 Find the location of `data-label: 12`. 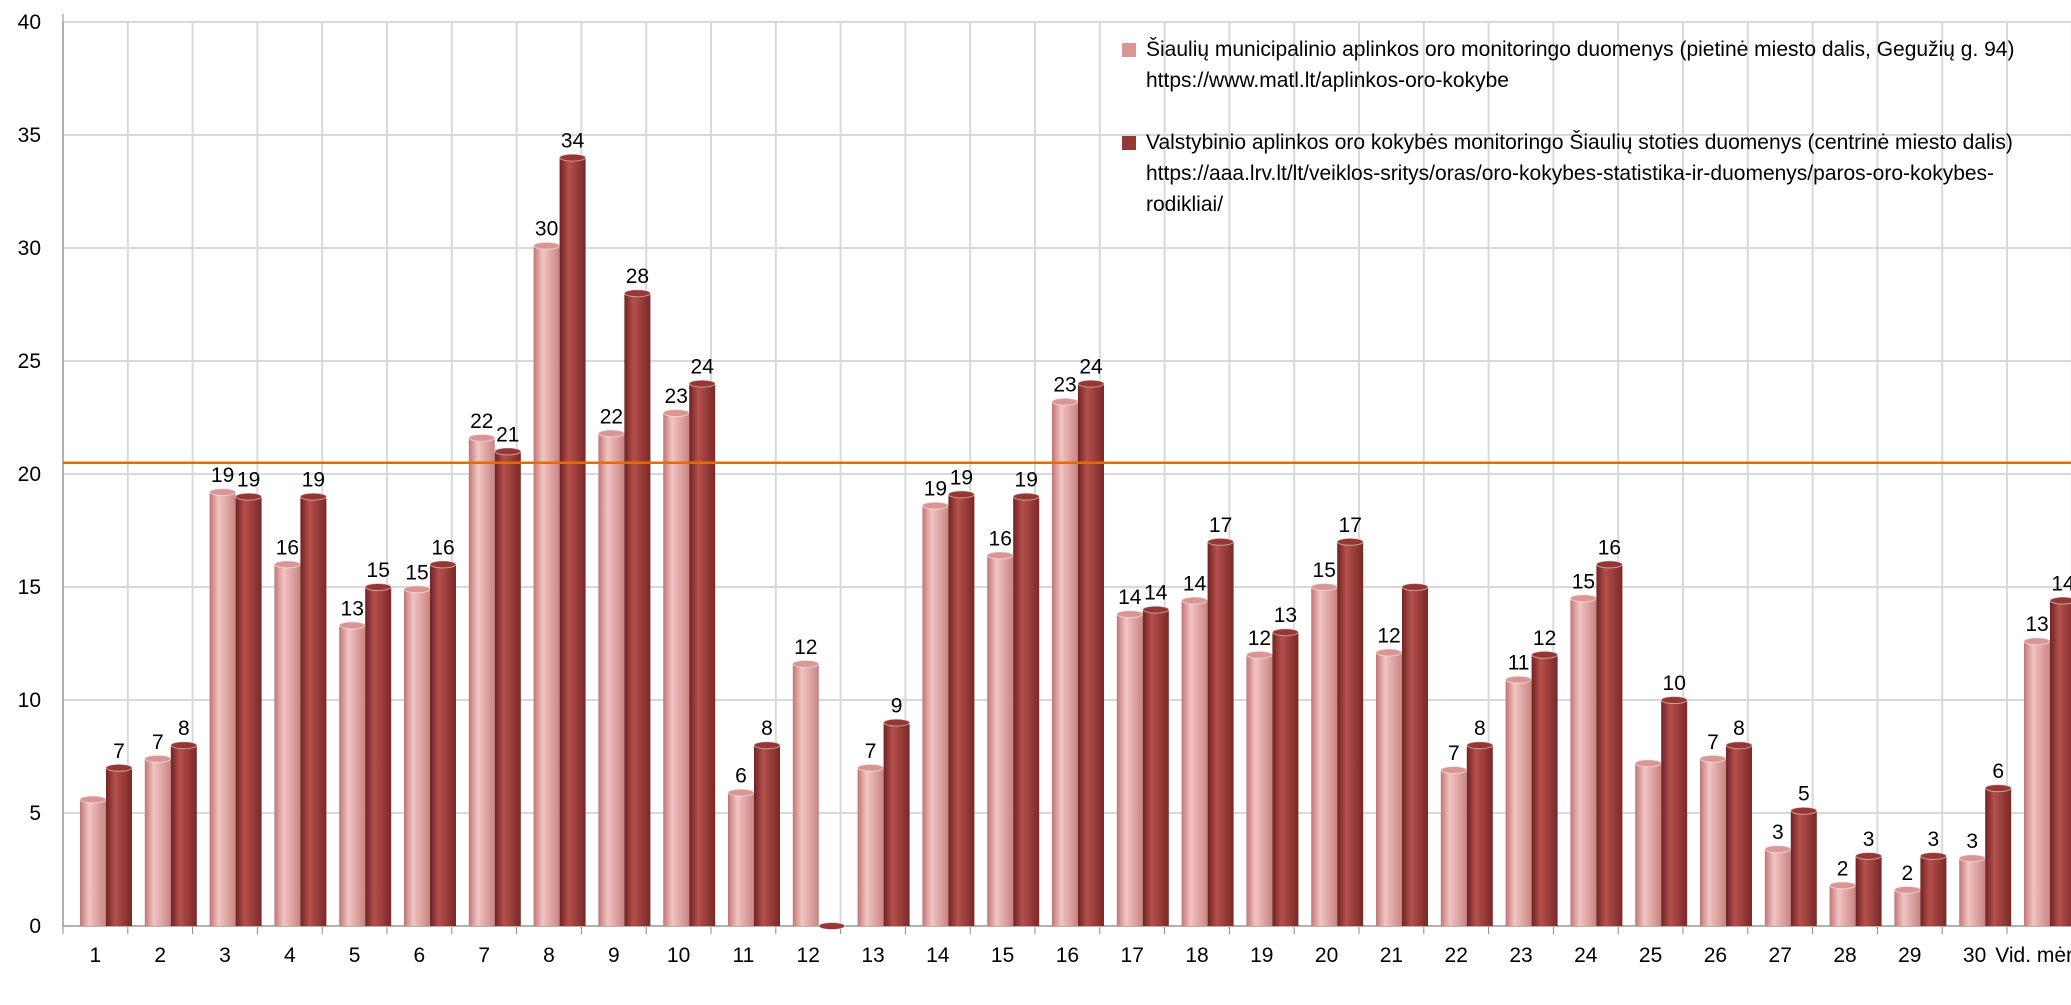

data-label: 12 is located at coordinates (1259, 638).